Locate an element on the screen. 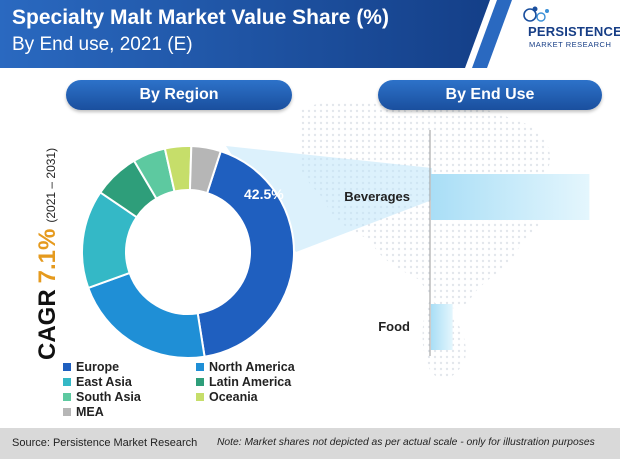  slice-europe is located at coordinates (245, 253).